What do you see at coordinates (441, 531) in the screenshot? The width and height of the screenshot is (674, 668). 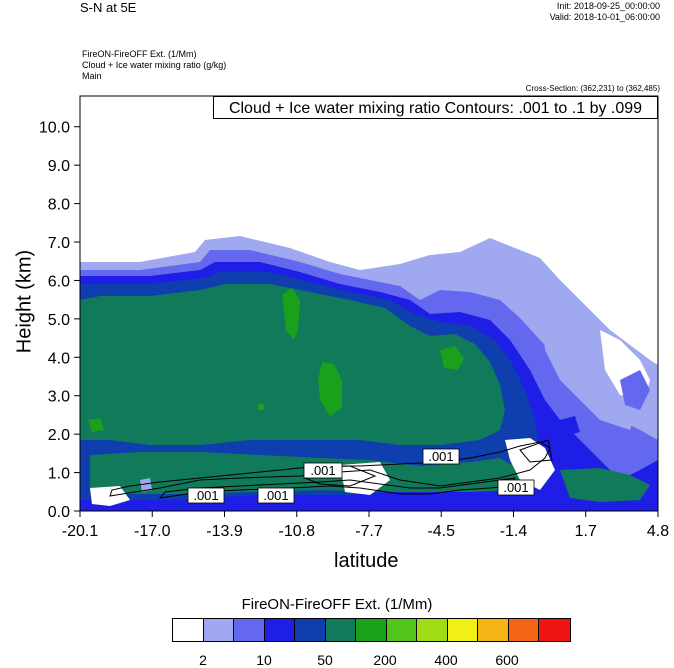 I see `x-tick-label: -4.5` at bounding box center [441, 531].